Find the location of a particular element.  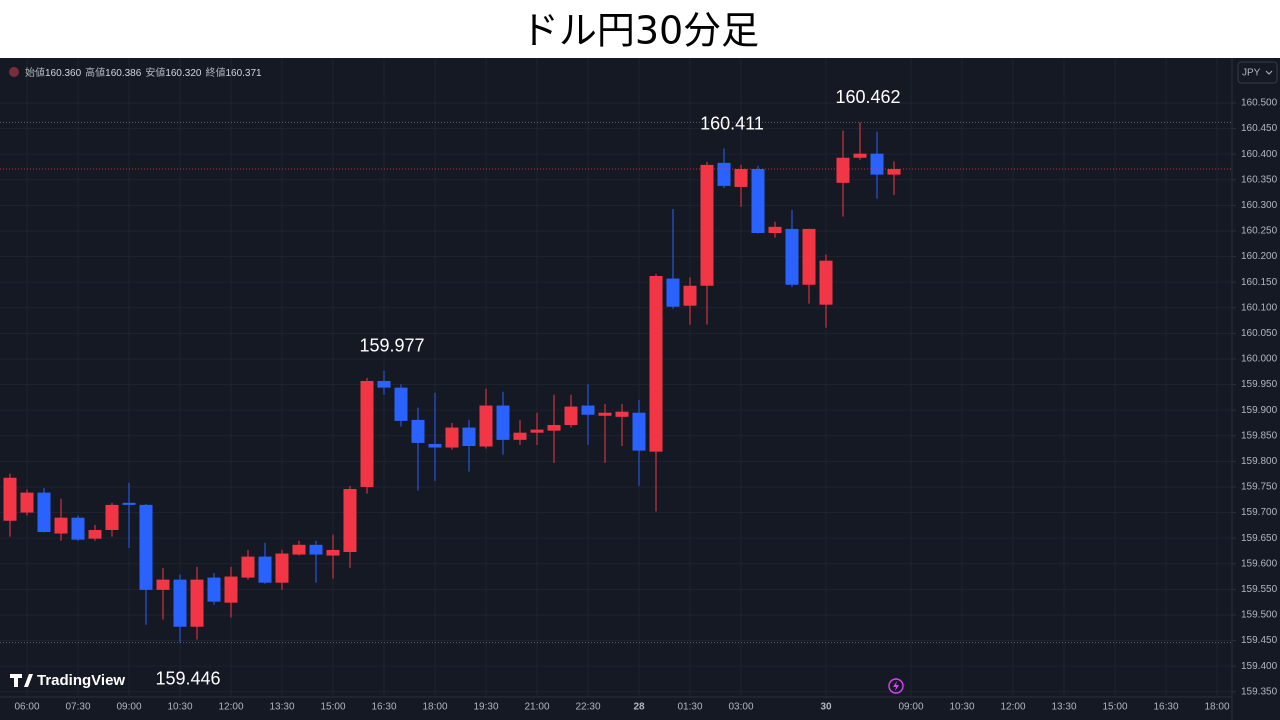

flash-bolt is located at coordinates (896, 686).